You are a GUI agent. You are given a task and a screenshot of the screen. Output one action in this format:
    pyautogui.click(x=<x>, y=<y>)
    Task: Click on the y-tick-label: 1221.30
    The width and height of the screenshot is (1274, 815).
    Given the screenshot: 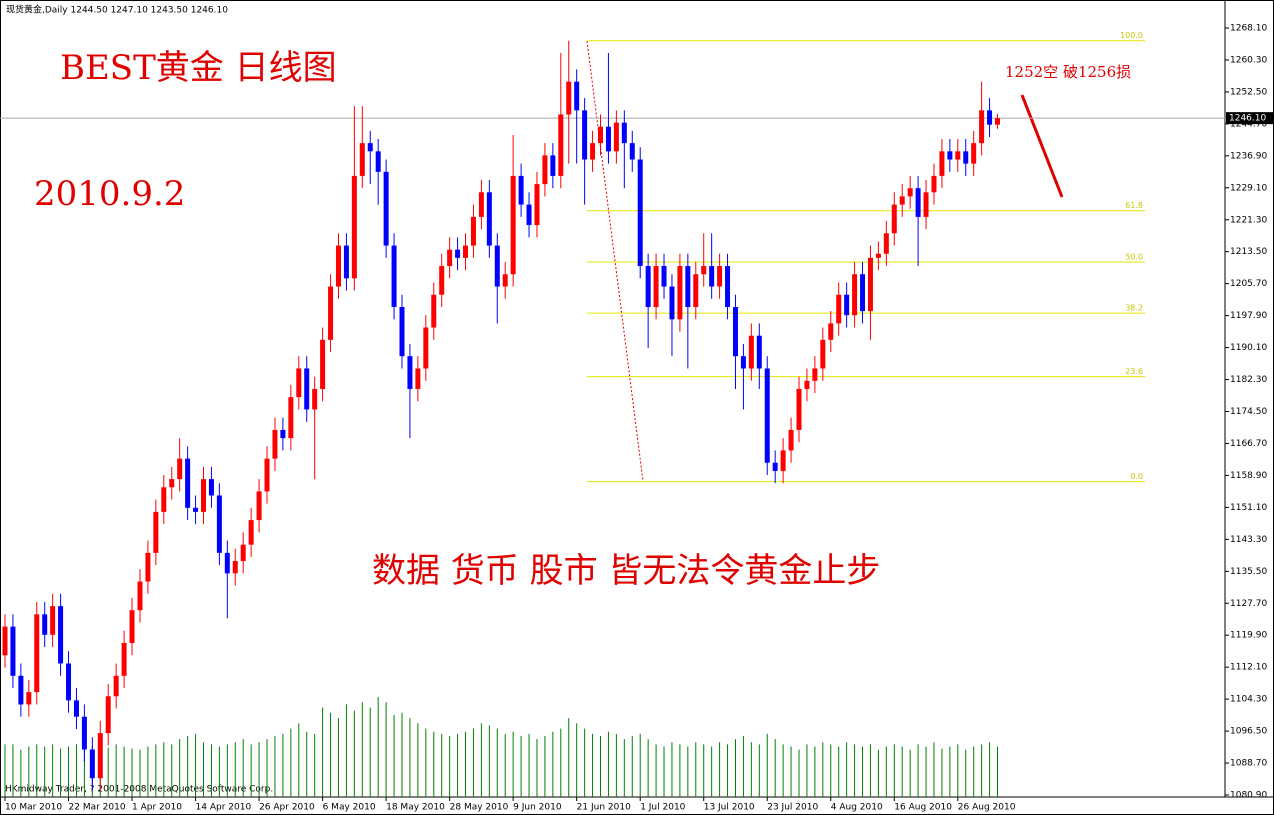 What is the action you would take?
    pyautogui.click(x=1248, y=220)
    